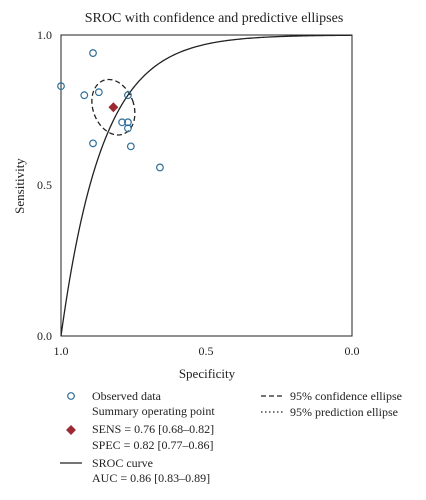 The image size is (426, 500). Describe the element at coordinates (71, 396) in the screenshot. I see `legend-observed-marker` at that location.